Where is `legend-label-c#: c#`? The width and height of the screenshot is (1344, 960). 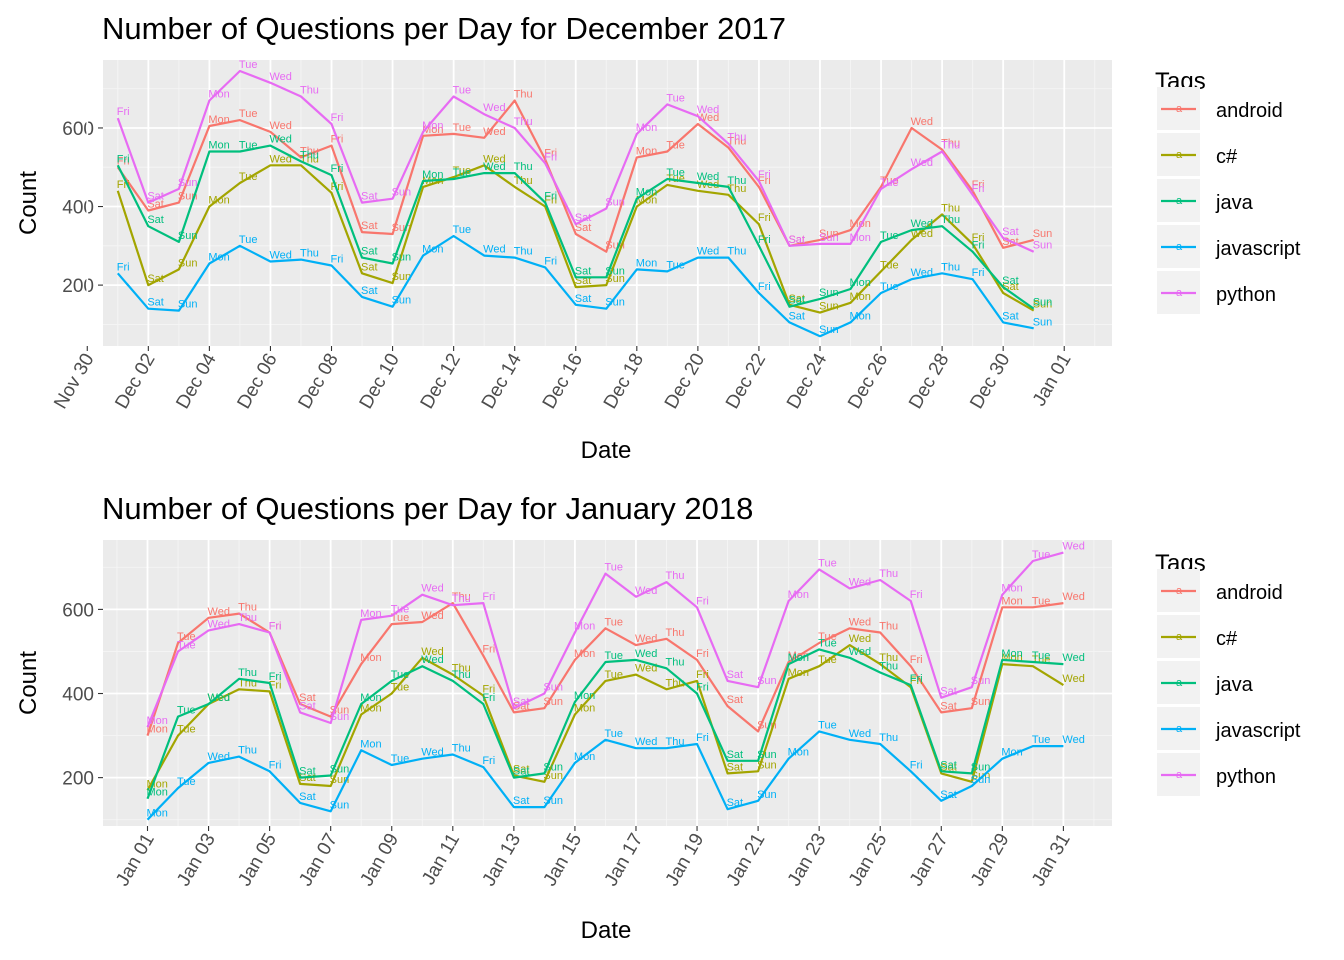 legend-label-c#: c# is located at coordinates (1227, 639).